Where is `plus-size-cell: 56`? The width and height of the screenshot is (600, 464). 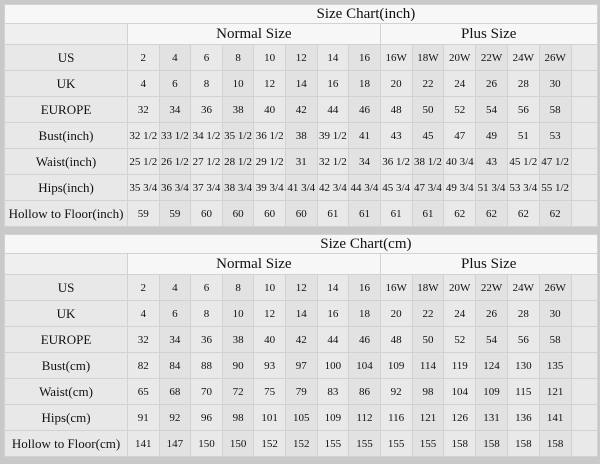
plus-size-cell: 56 is located at coordinates (523, 109).